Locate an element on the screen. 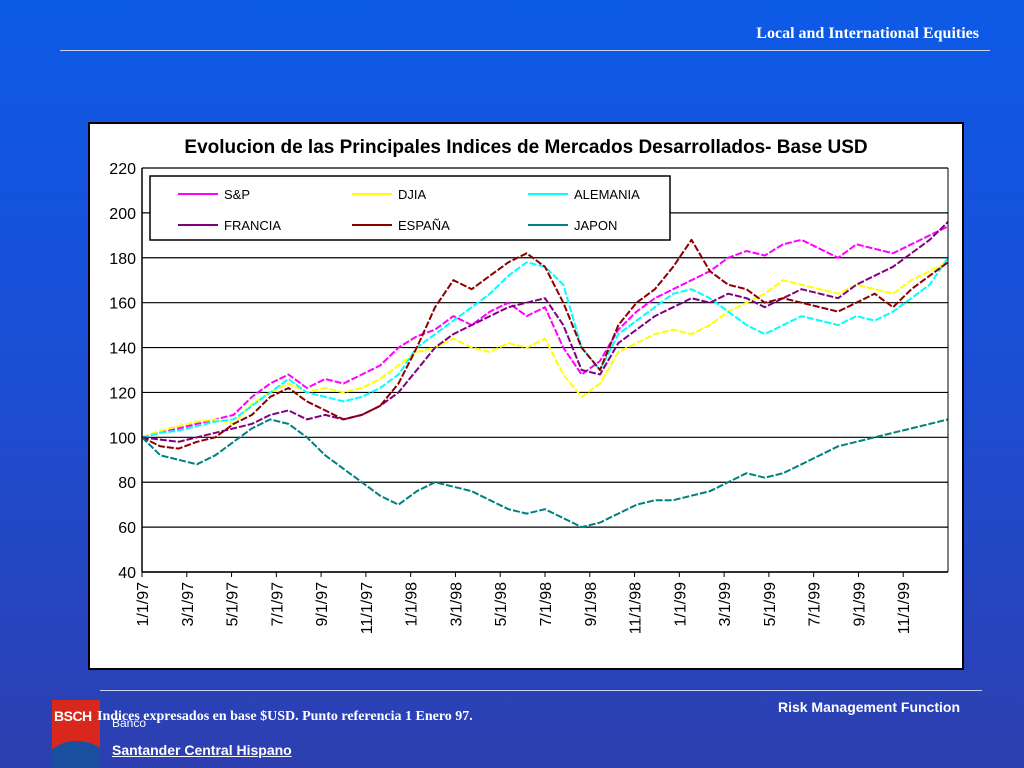 The width and height of the screenshot is (1024, 768). x-tick-label: 7/1/99 is located at coordinates (815, 604).